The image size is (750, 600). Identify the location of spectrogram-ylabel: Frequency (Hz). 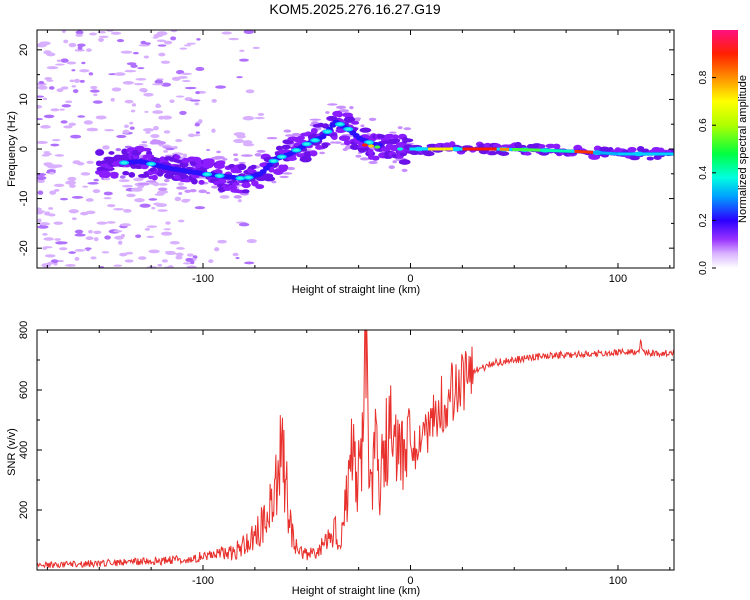
(12, 149).